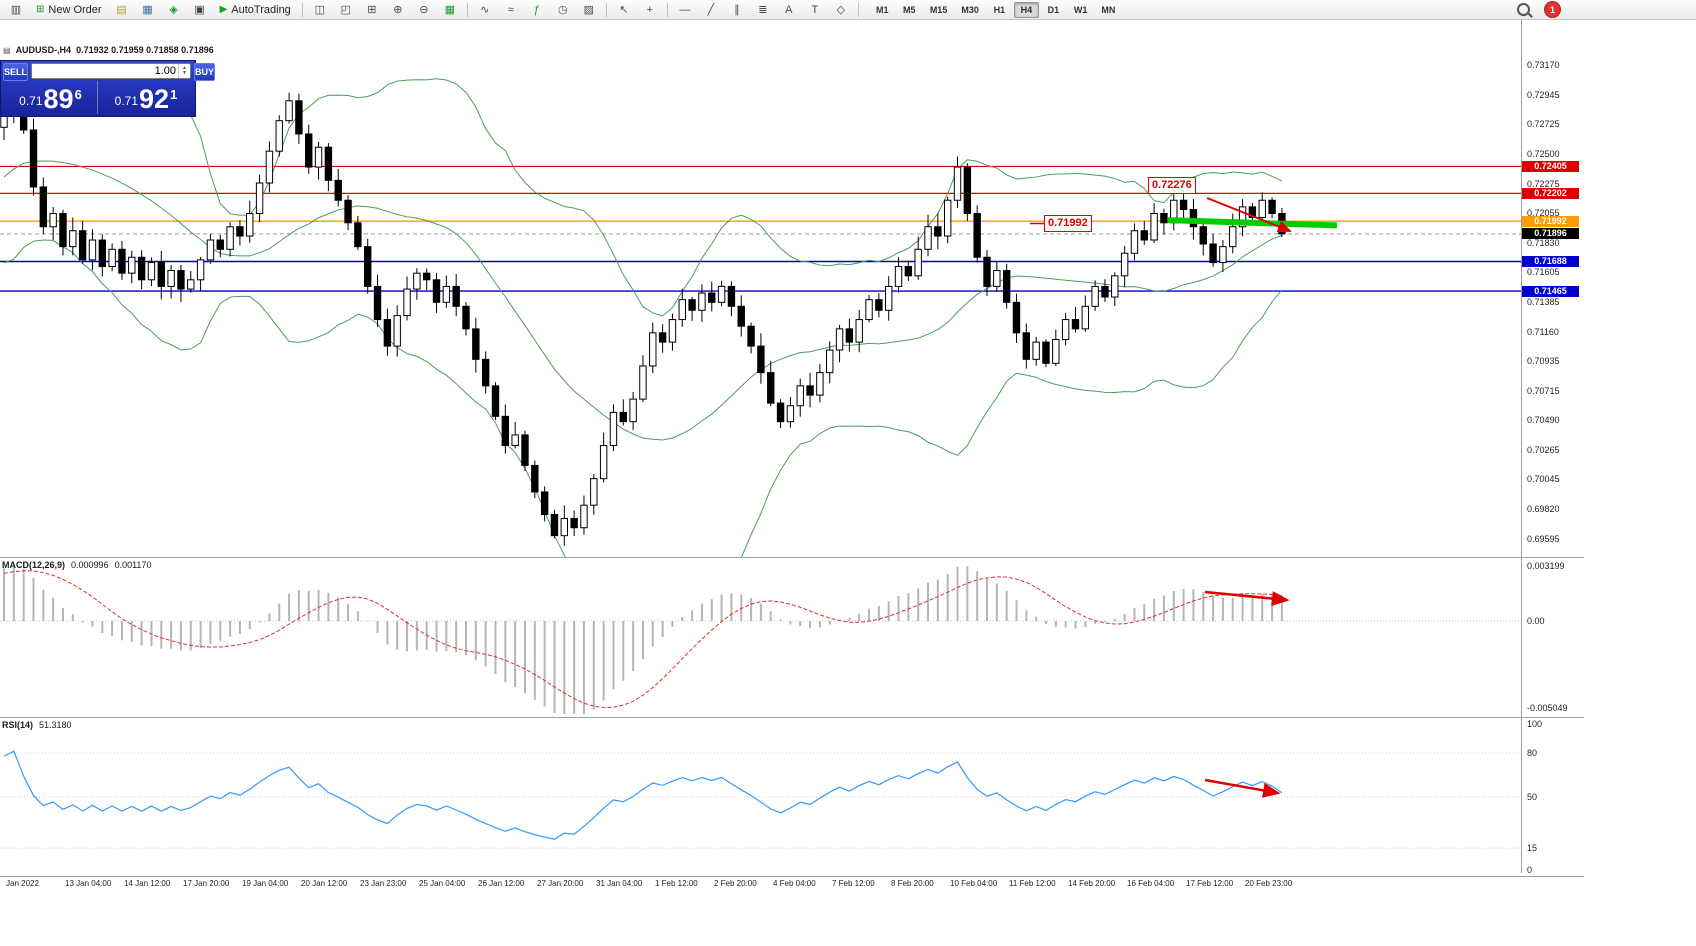 Image resolution: width=1696 pixels, height=946 pixels. Describe the element at coordinates (1108, 9) in the screenshot. I see `timeframe-mn: MN` at that location.